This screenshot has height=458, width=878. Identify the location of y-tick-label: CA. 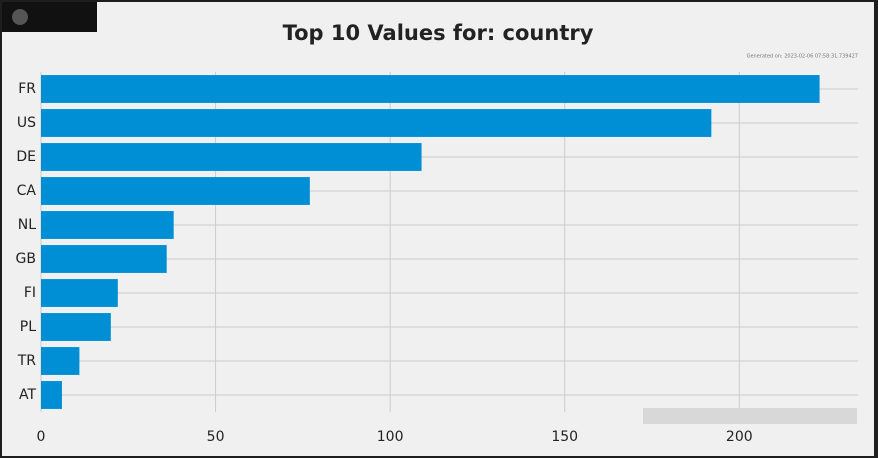
(27, 191).